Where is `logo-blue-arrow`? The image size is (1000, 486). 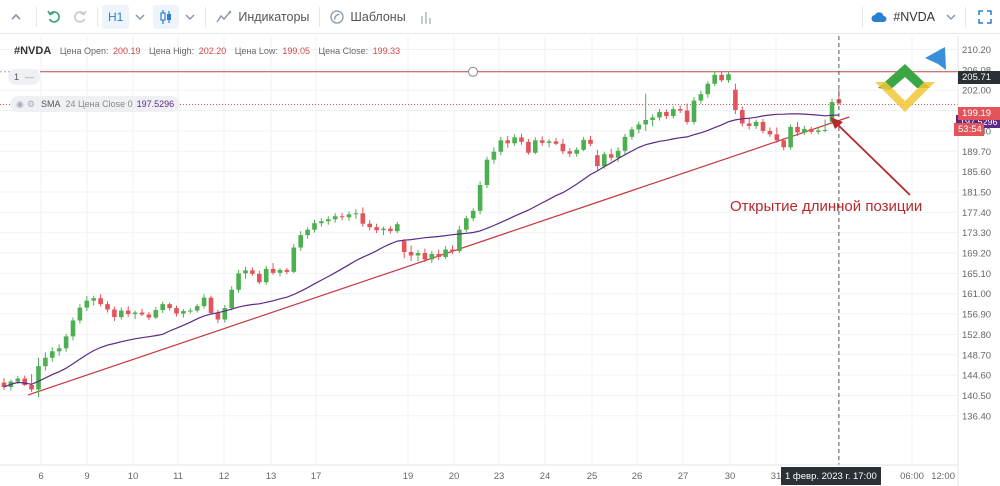
logo-blue-arrow is located at coordinates (935, 58).